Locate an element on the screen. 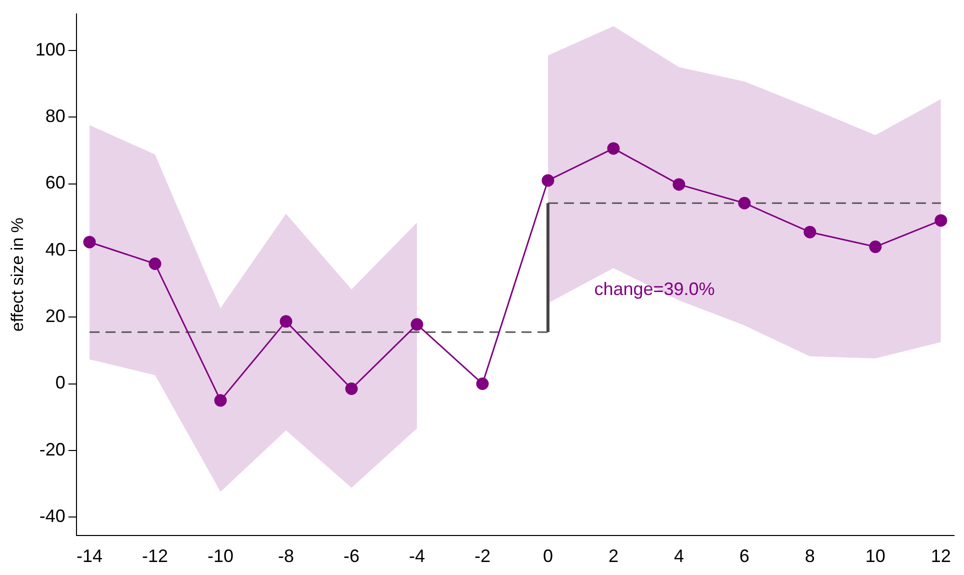 This screenshot has height=575, width=964. x-tick-label: 10 is located at coordinates (875, 556).